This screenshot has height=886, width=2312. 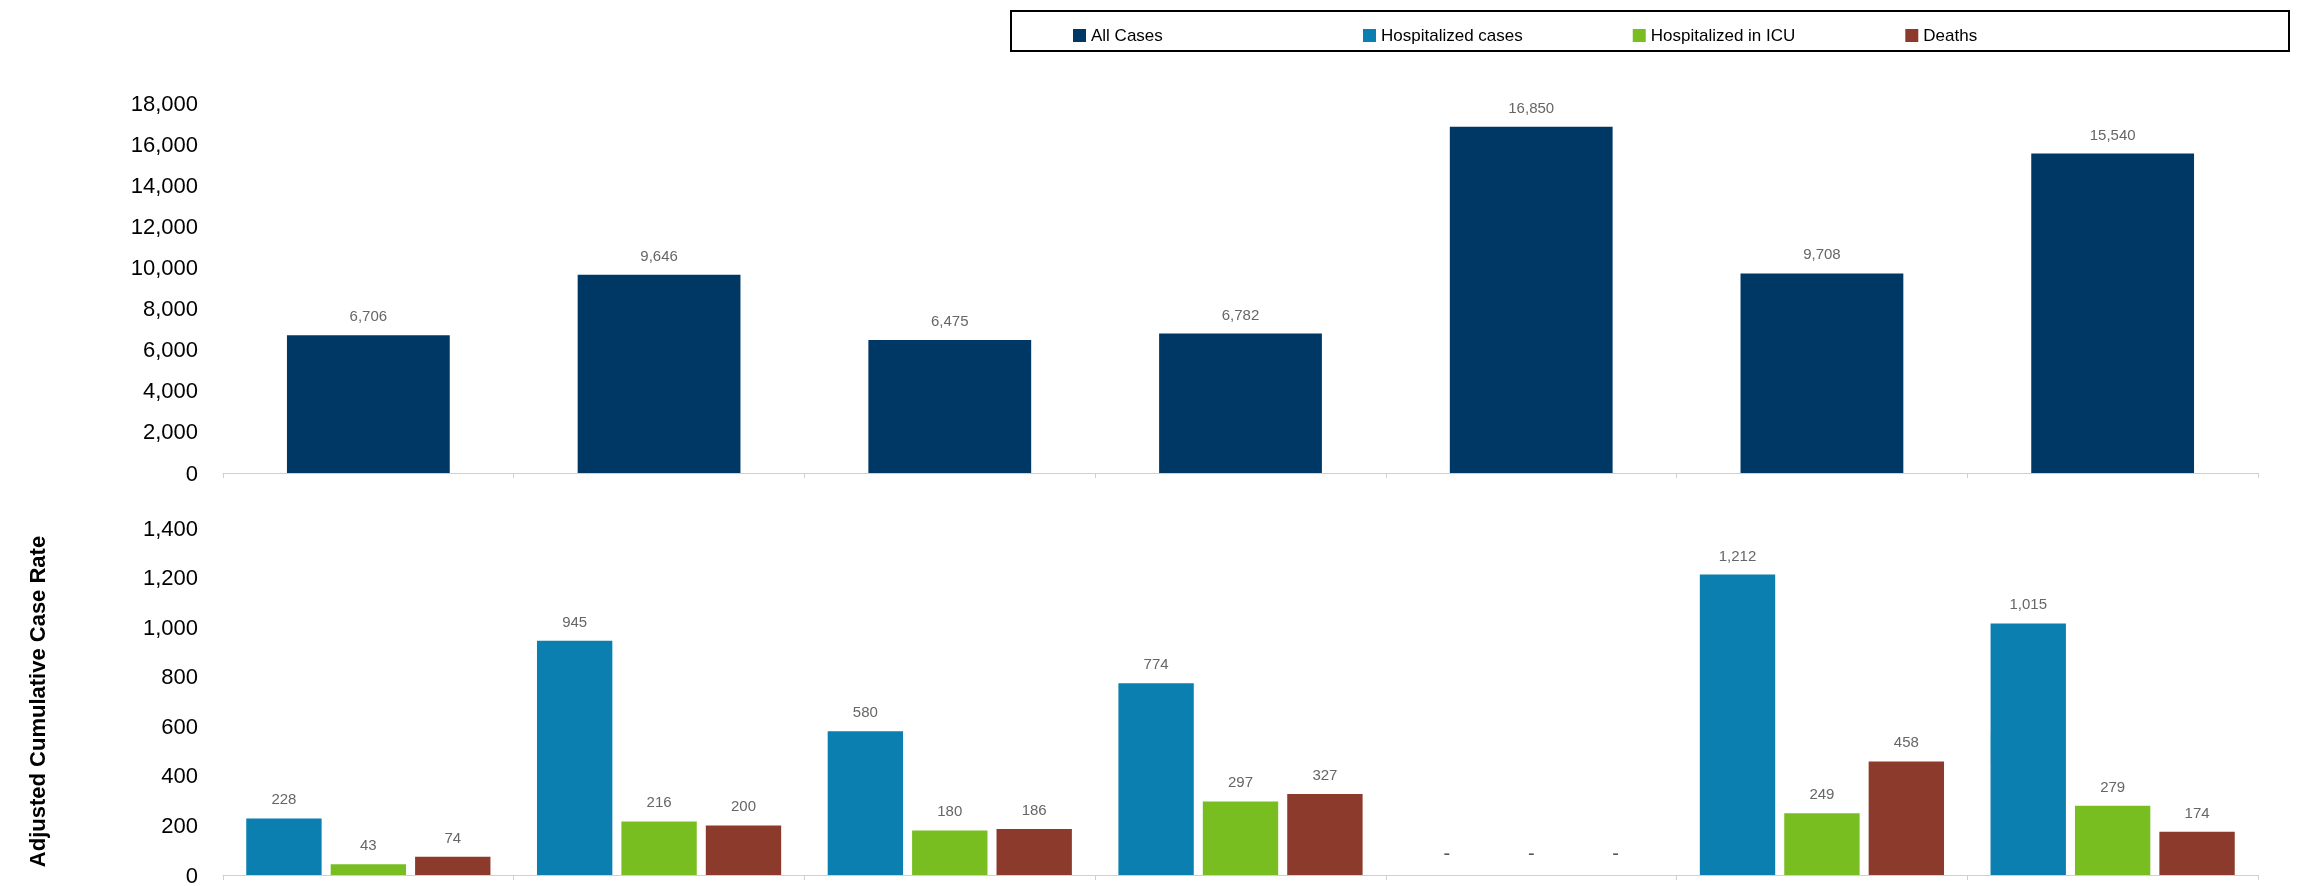 What do you see at coordinates (950, 811) in the screenshot?
I see `data-label: 180` at bounding box center [950, 811].